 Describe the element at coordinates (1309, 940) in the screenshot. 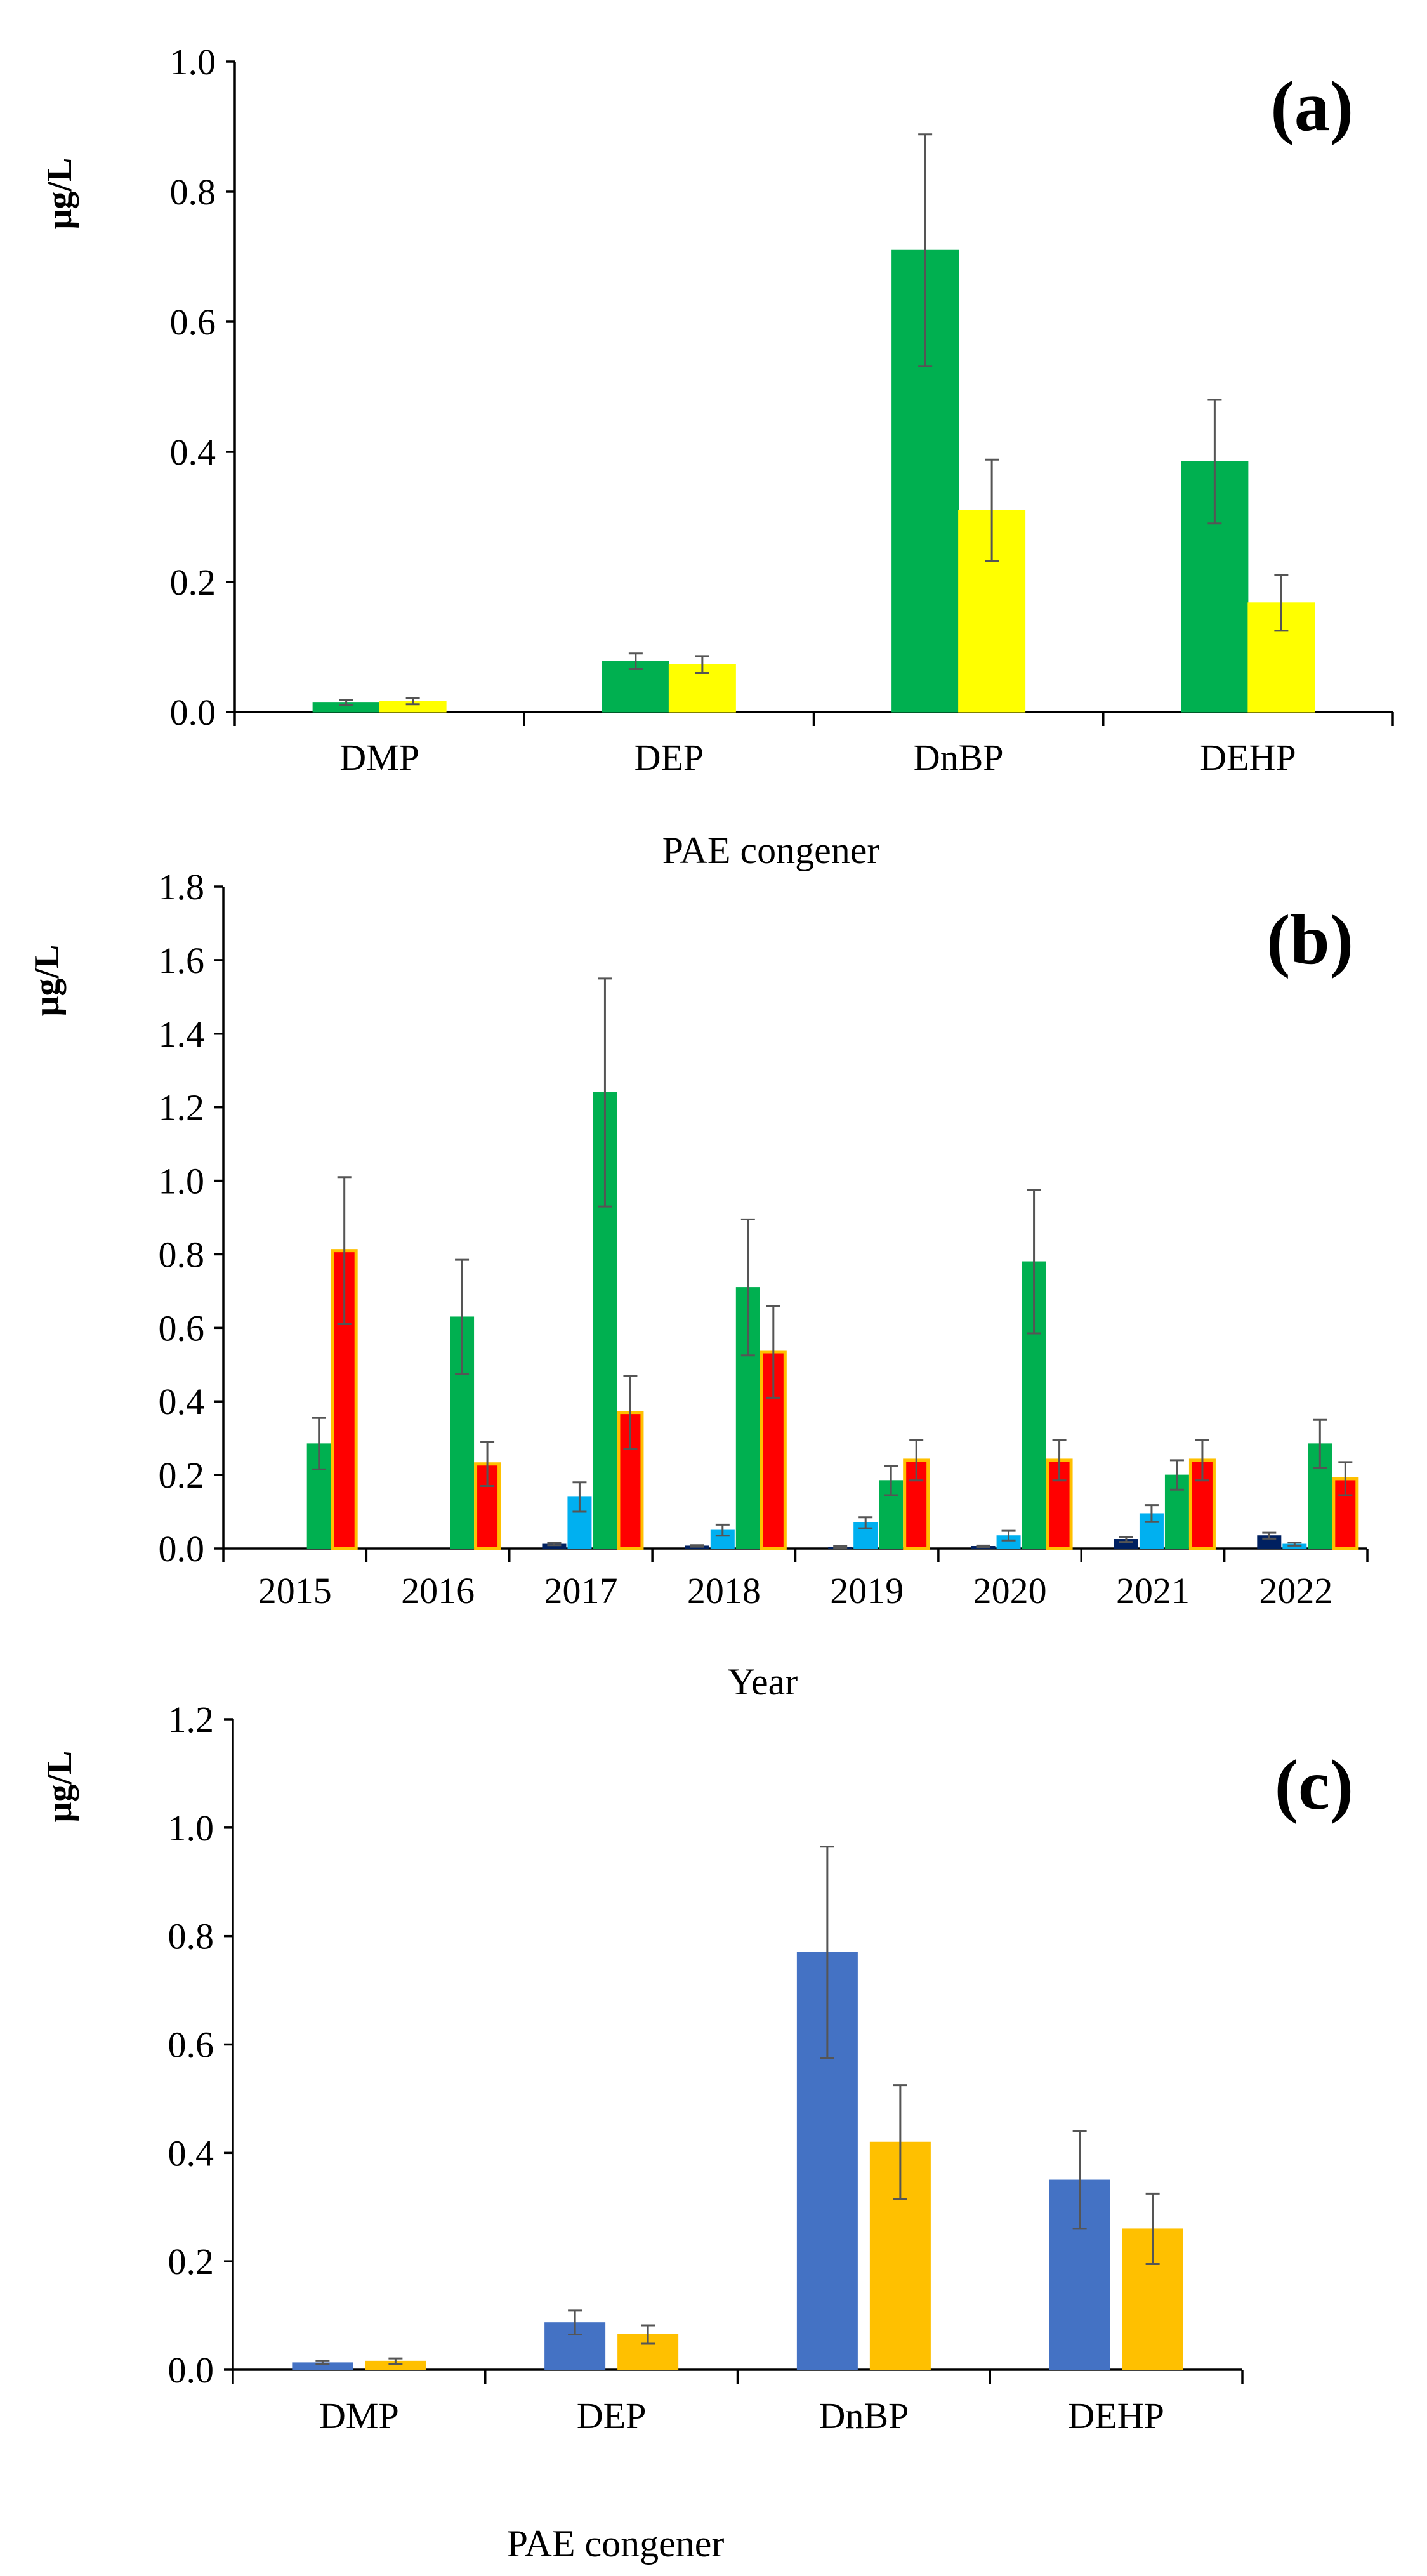

I see `panel-label: (b)` at that location.